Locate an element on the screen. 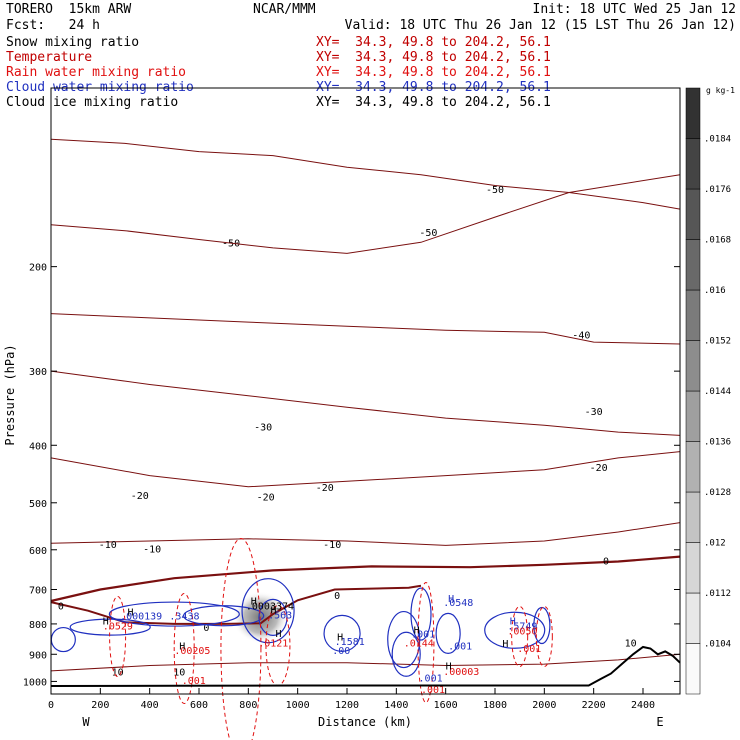 This screenshot has height=740, width=740. legend-temperature-xy: XY= 34.3, 49.8 to 204.2, 56.1 is located at coordinates (433, 57).